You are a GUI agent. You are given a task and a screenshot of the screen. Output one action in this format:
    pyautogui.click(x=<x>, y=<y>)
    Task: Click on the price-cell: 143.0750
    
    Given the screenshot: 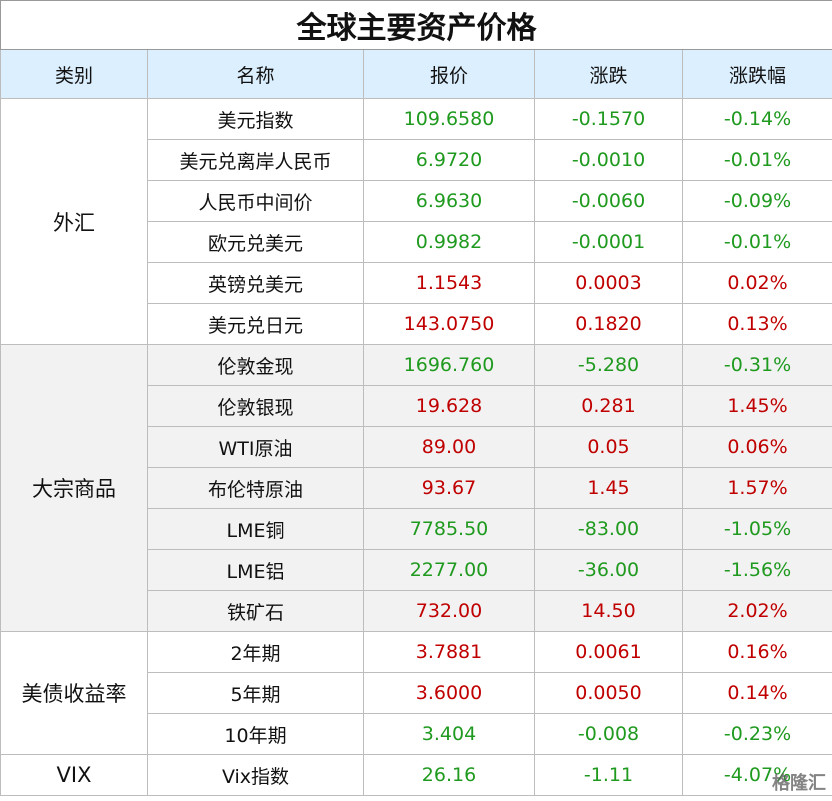 What is the action you would take?
    pyautogui.click(x=449, y=324)
    